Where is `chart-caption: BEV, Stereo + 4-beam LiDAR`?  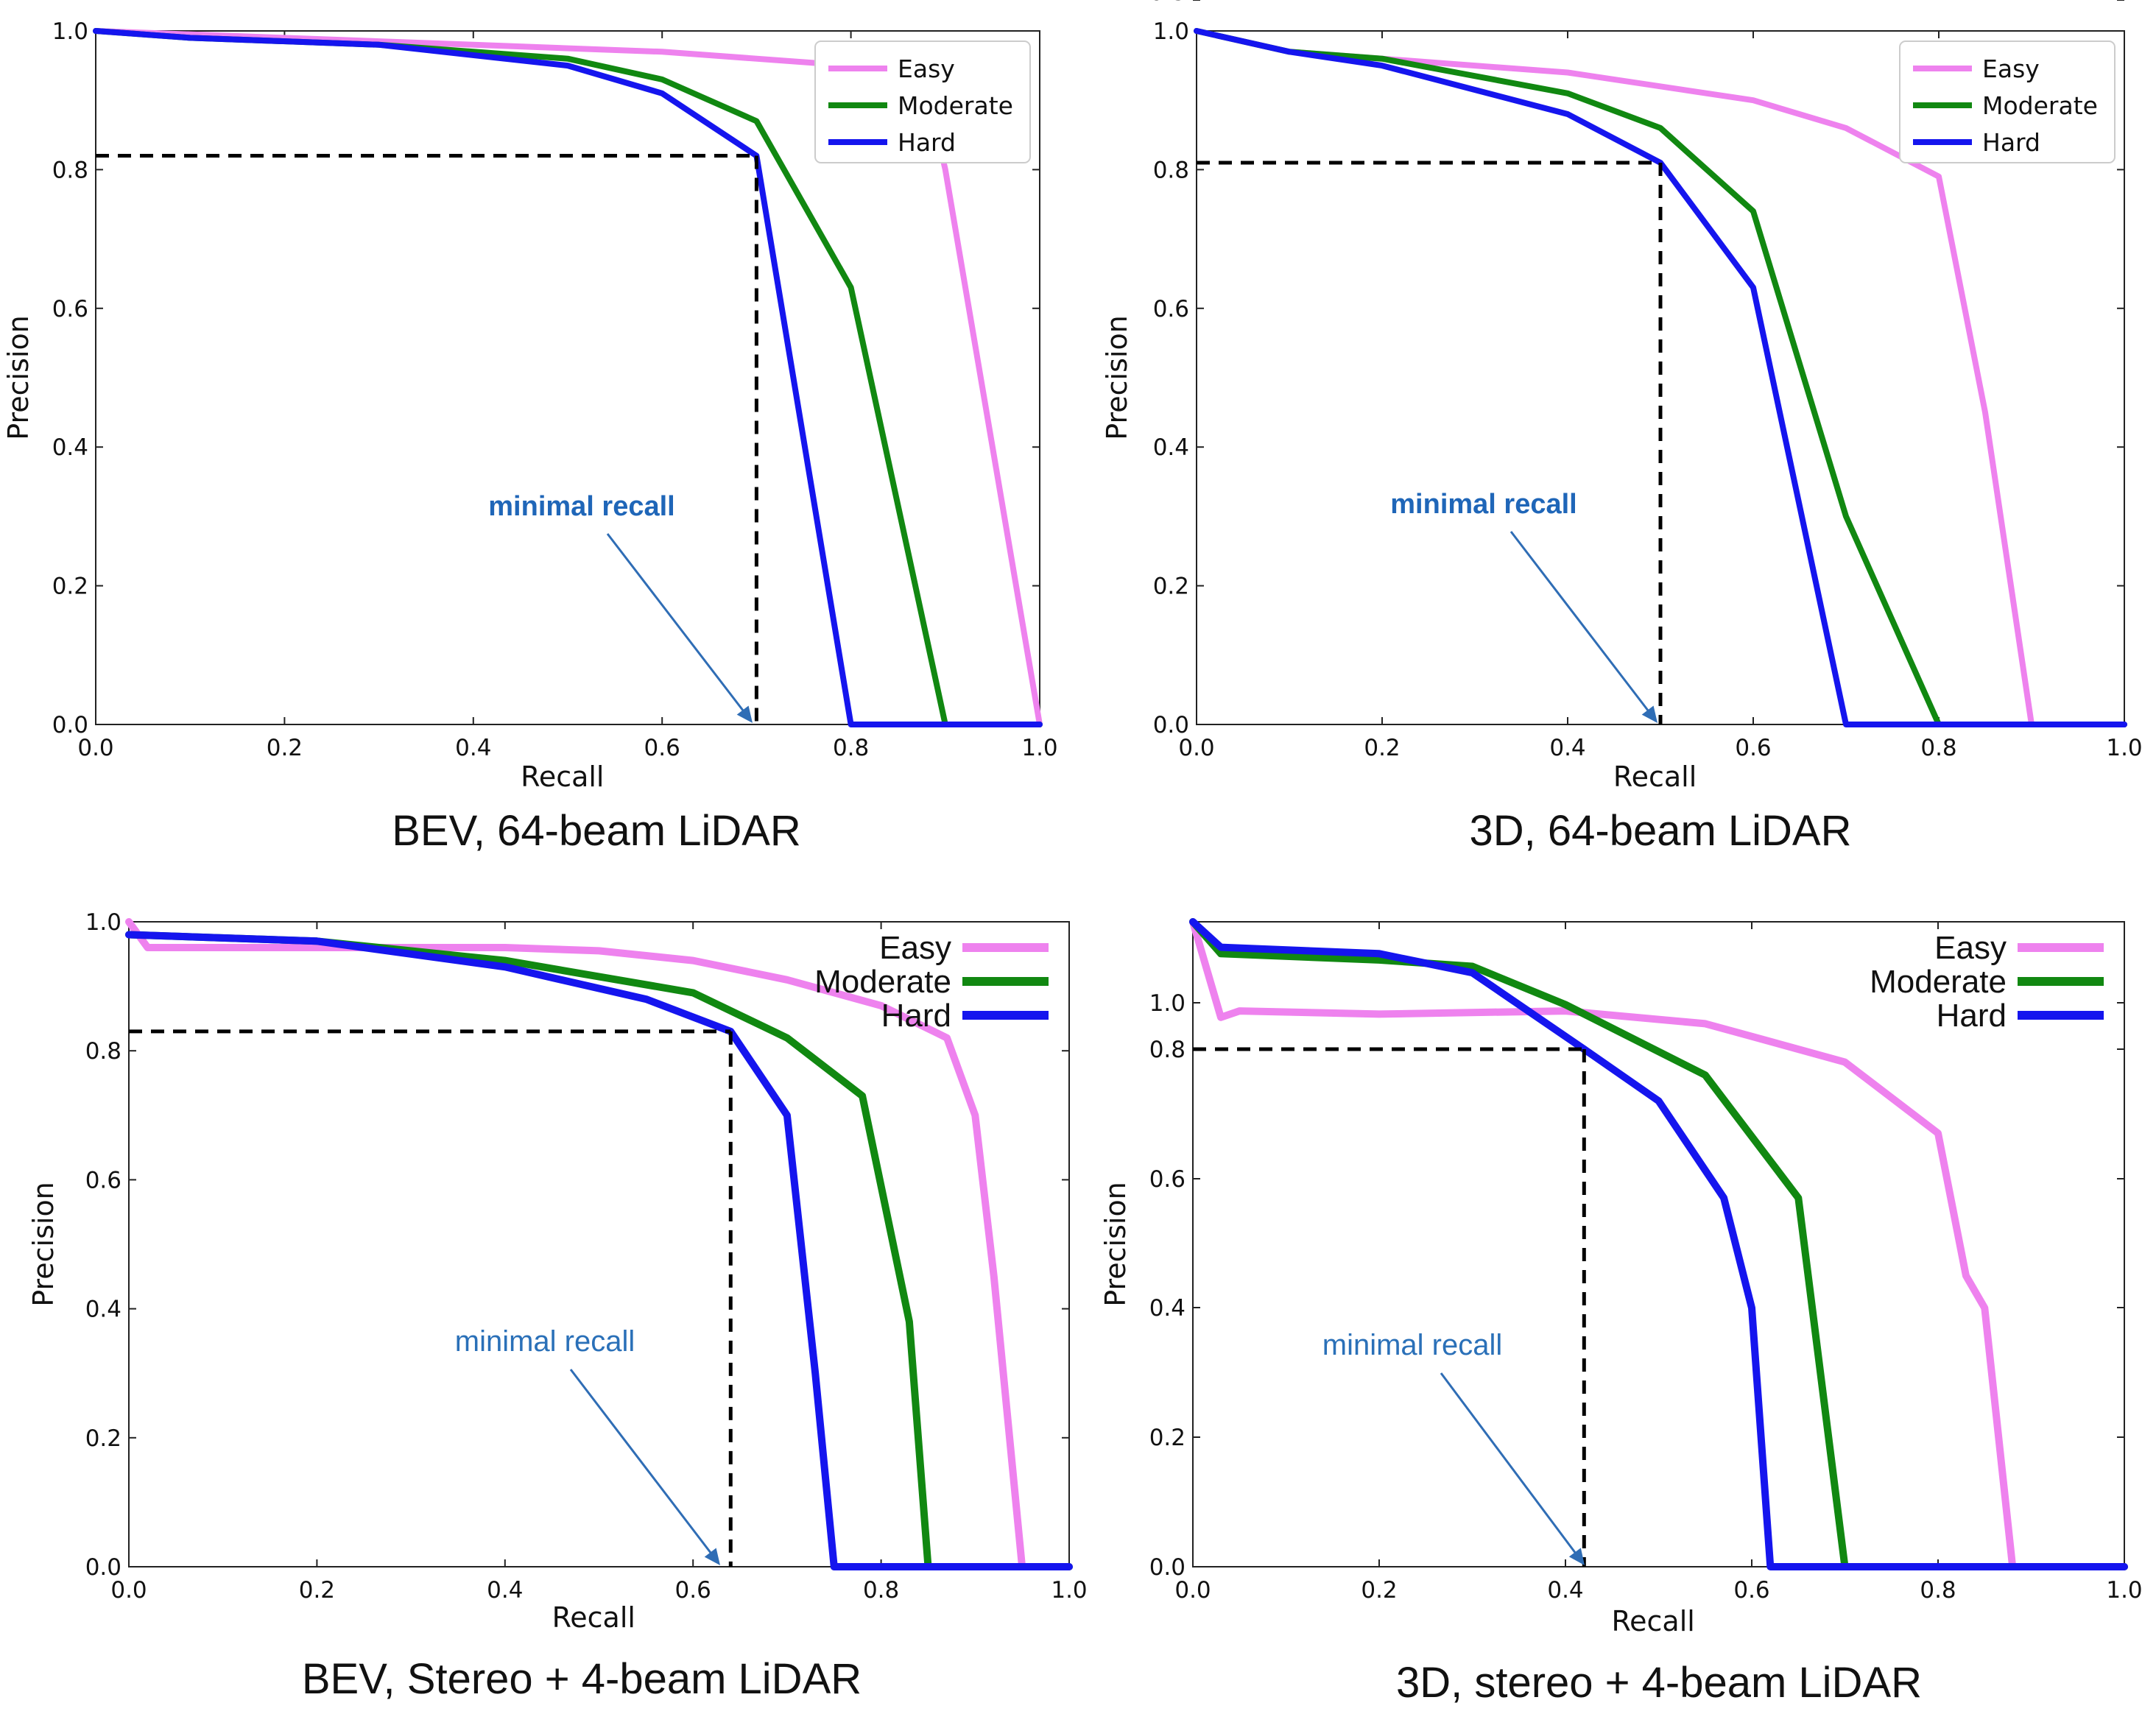 chart-caption: BEV, Stereo + 4-beam LiDAR is located at coordinates (582, 1679).